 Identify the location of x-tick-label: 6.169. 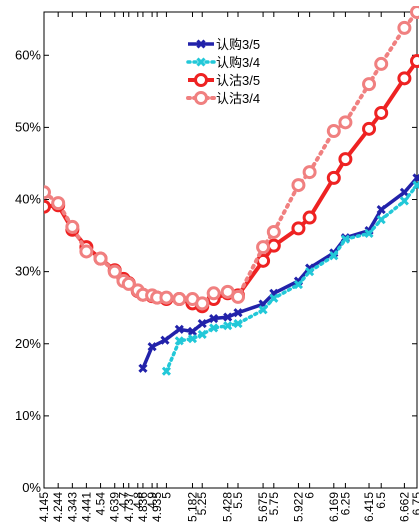
(334, 507).